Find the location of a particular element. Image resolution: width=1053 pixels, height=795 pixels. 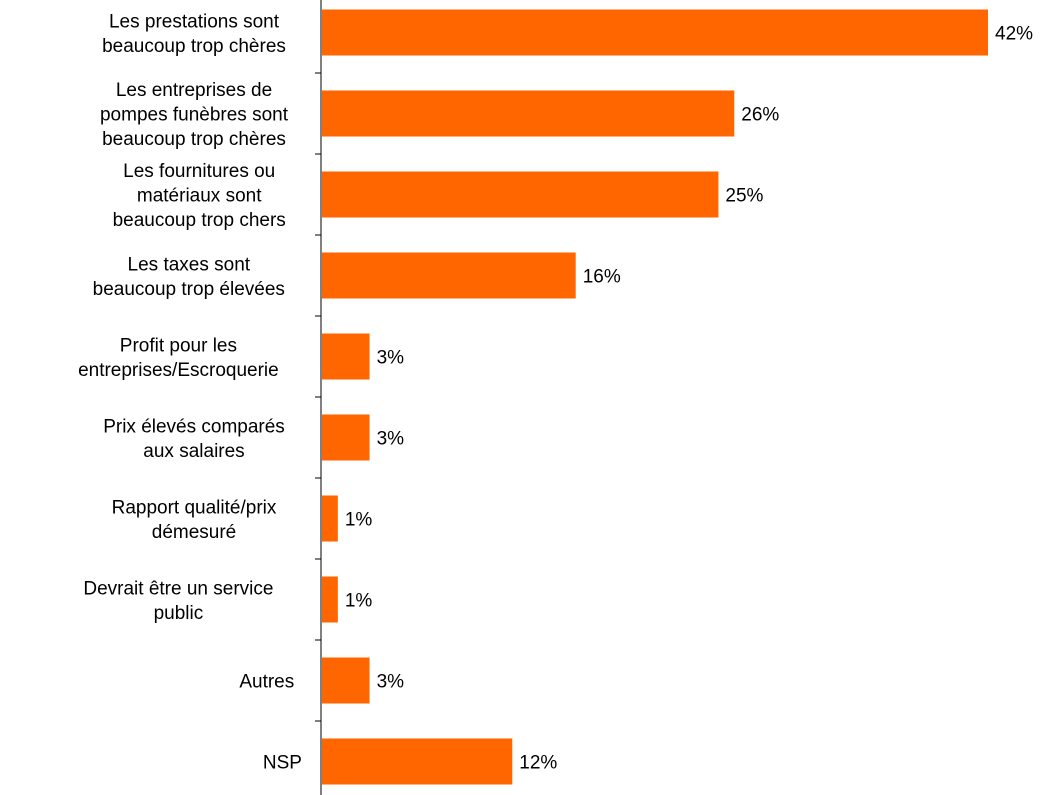

category-label: Devrait être un service public is located at coordinates (178, 601).